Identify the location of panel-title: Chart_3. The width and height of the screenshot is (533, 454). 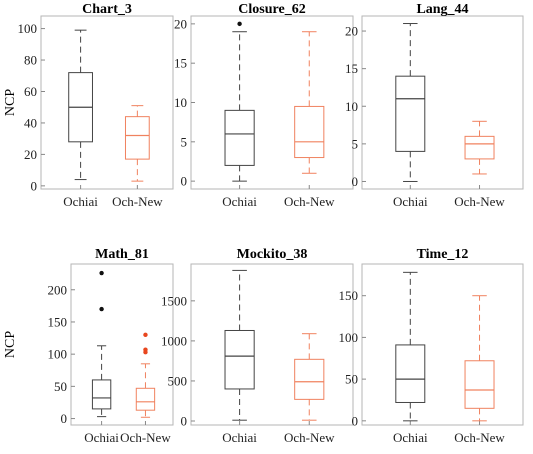
(107, 9).